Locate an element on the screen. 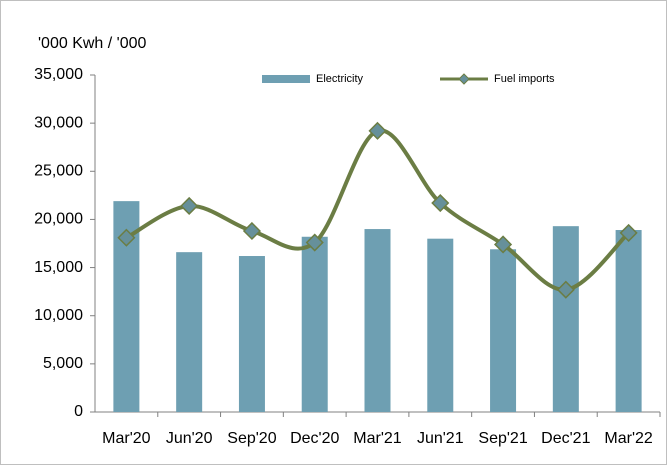  y-tick-label: 35,000 is located at coordinates (58, 74).